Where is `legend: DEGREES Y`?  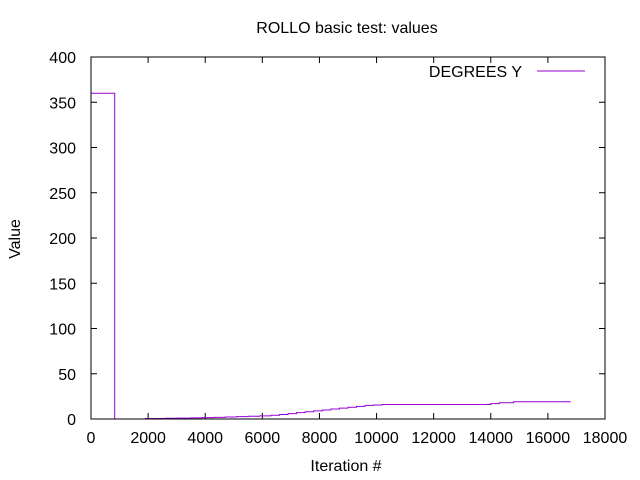 legend: DEGREES Y is located at coordinates (507, 72).